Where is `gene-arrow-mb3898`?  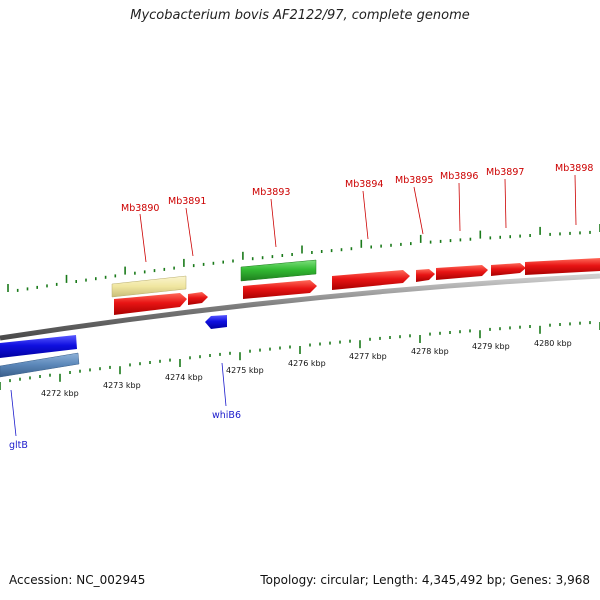
gene-arrow-mb3898 is located at coordinates (562, 266).